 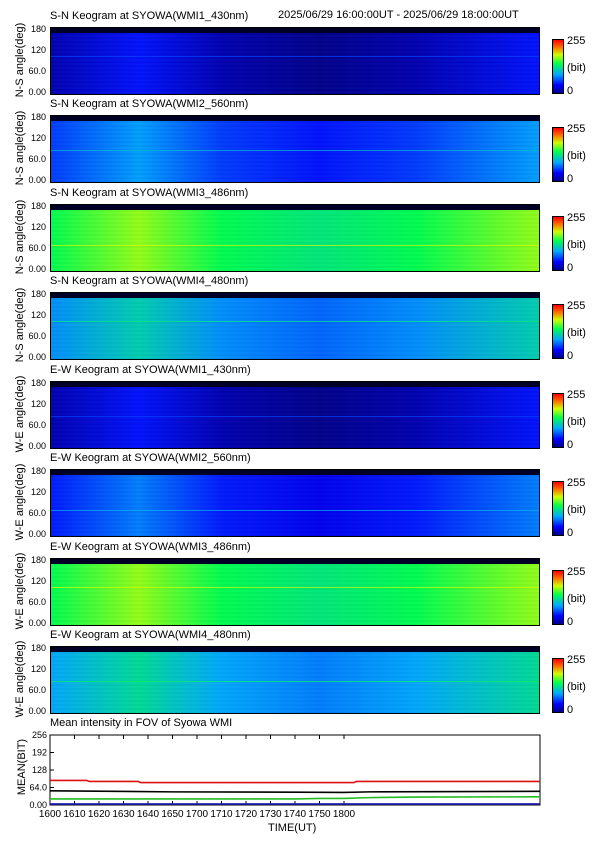 I want to click on x-tick-label: 1730, so click(x=270, y=814).